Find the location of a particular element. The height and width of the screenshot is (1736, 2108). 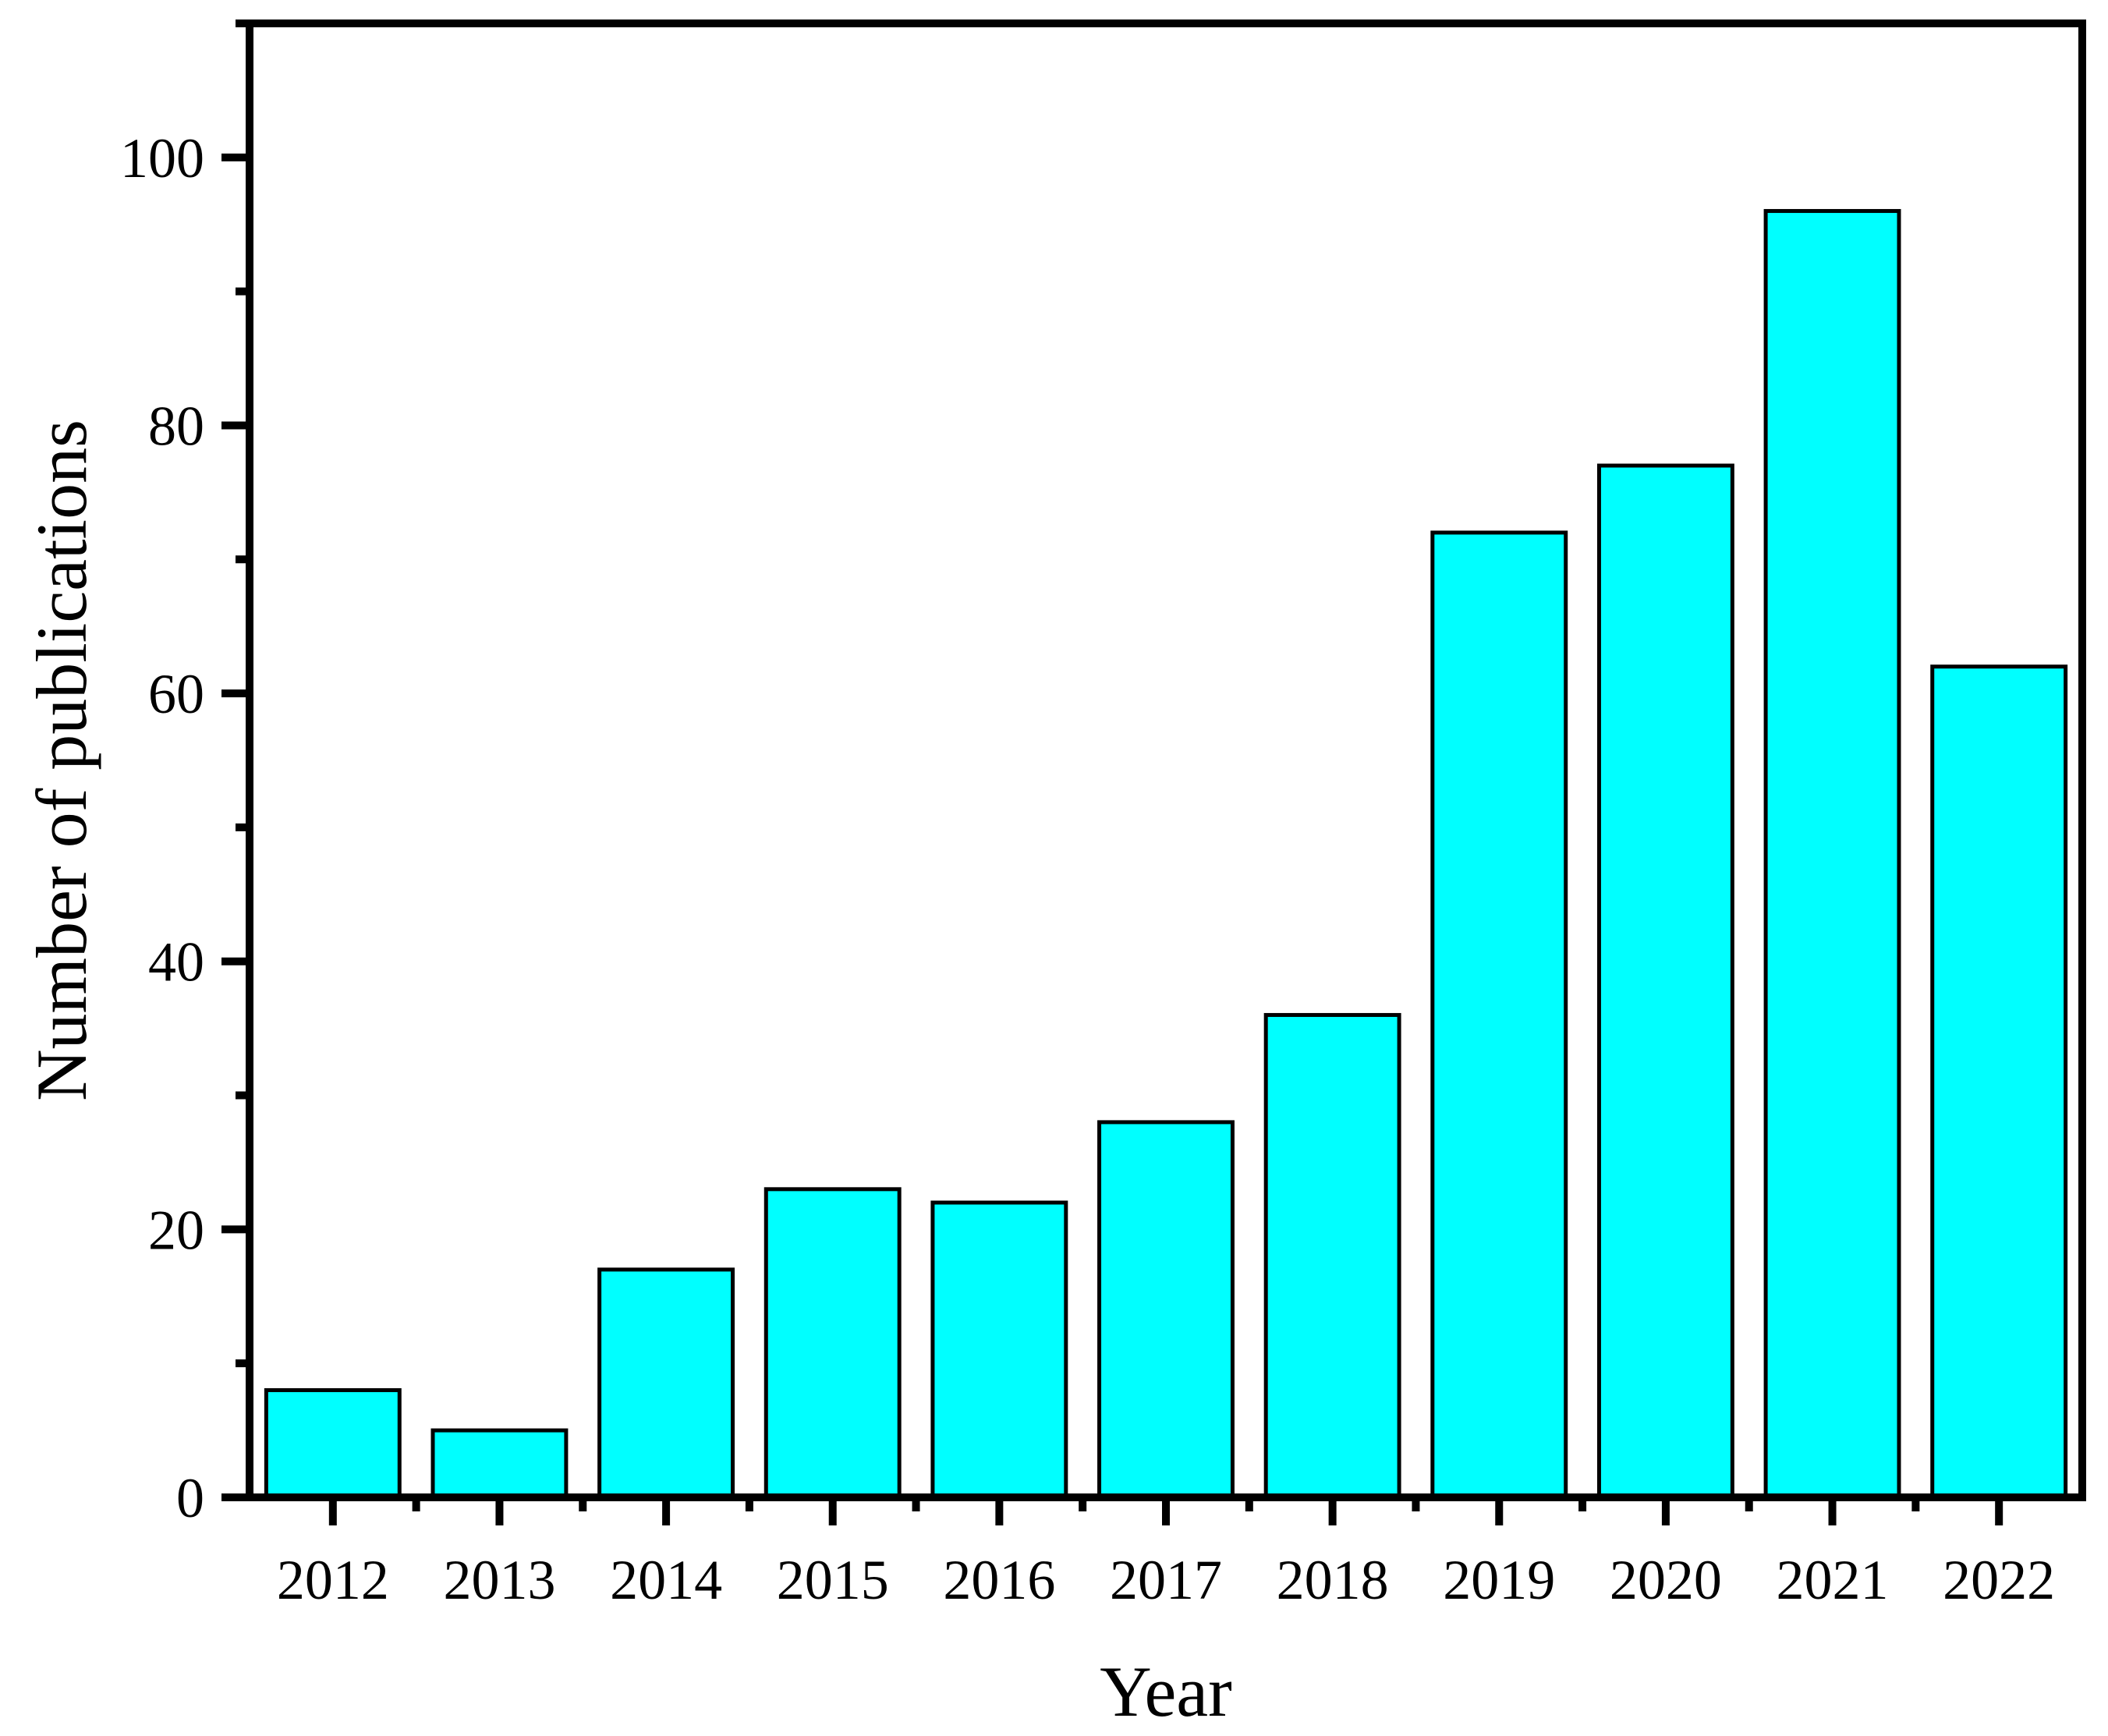

bar-2015 is located at coordinates (832, 1343).